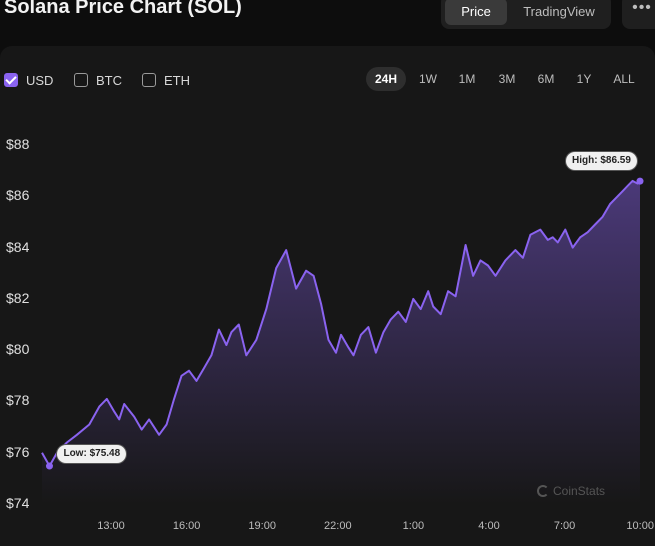 The height and width of the screenshot is (546, 655). What do you see at coordinates (489, 526) in the screenshot?
I see `x-tick-label: 4:00` at bounding box center [489, 526].